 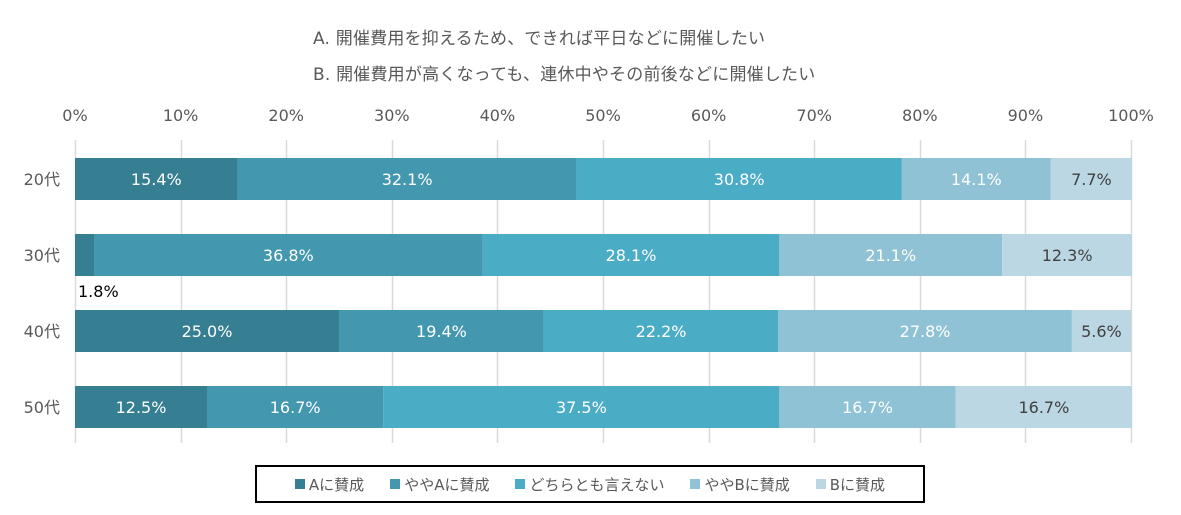 I want to click on legend-item-somewhat-a: ややAに賛成, so click(x=439, y=484).